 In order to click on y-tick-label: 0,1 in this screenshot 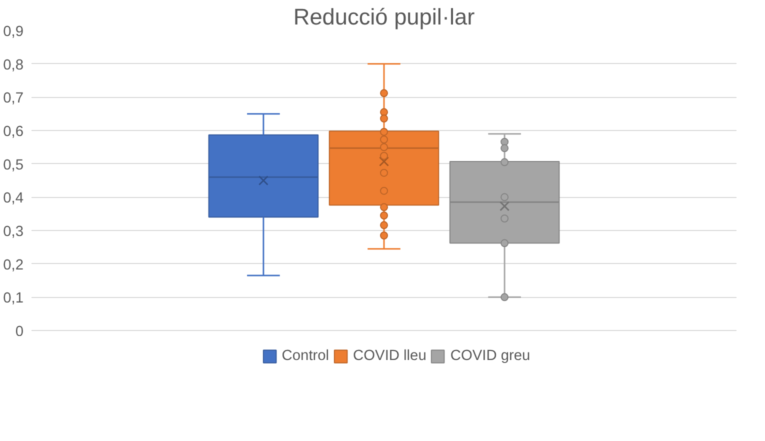, I will do `click(13, 298)`.